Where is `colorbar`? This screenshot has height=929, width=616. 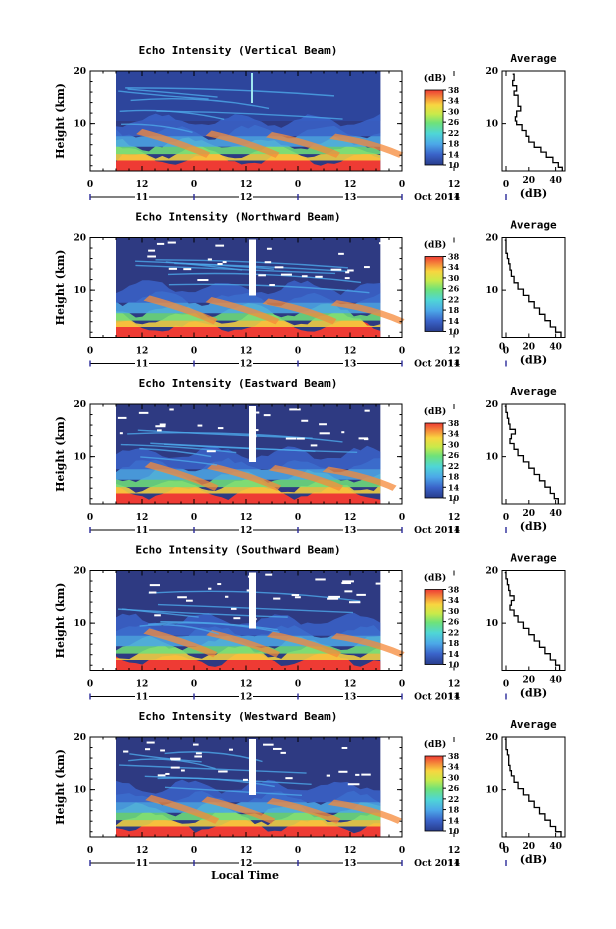 colorbar is located at coordinates (434, 127).